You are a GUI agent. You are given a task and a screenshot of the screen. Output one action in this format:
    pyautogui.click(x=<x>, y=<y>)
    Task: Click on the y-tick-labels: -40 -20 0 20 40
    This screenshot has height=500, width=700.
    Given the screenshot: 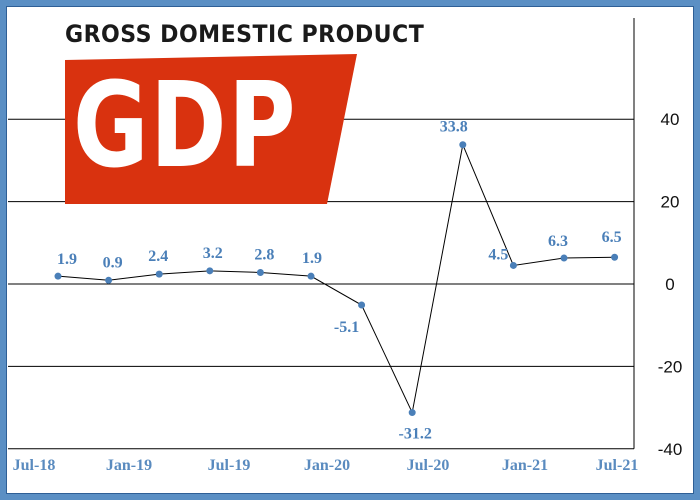 What is the action you would take?
    pyautogui.click(x=670, y=284)
    